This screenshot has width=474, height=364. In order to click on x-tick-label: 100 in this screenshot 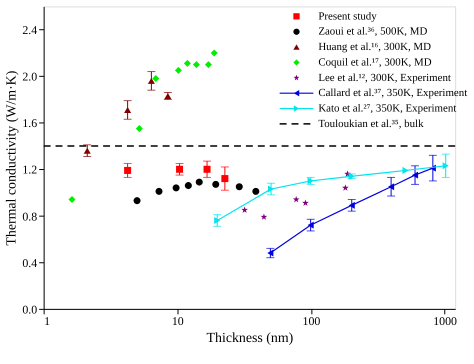, I will do `click(311, 321)`.